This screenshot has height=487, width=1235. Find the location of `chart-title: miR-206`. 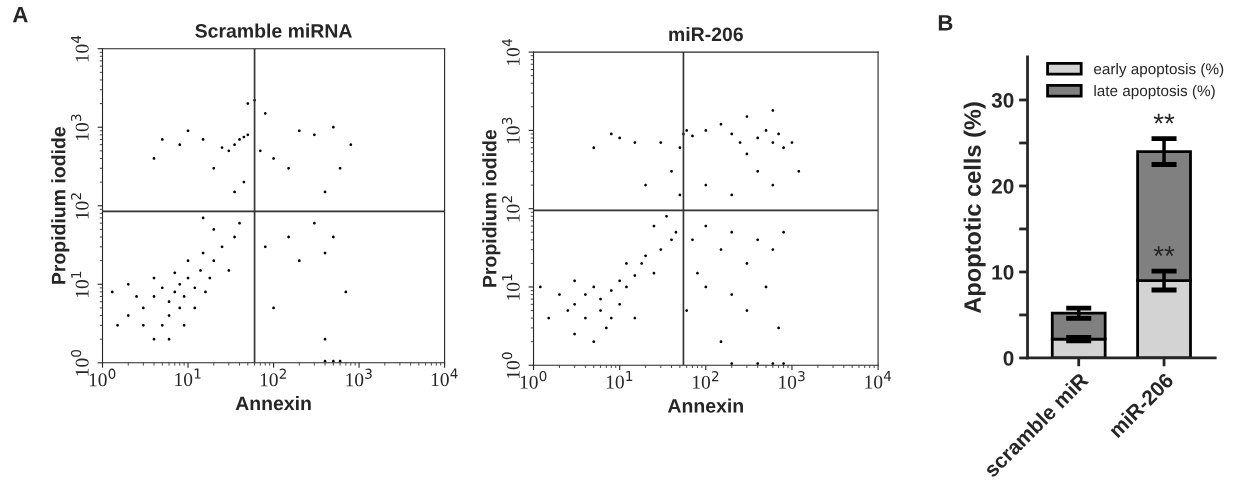

chart-title: miR-206 is located at coordinates (706, 34).